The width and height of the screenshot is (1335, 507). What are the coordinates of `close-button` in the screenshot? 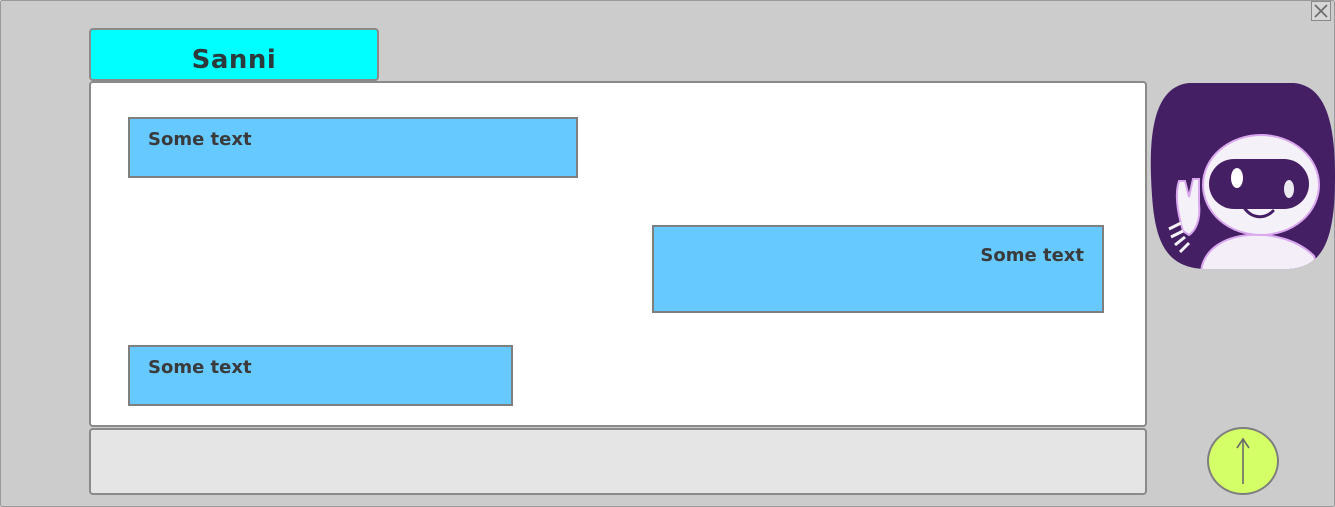 It's located at (1321, 11).